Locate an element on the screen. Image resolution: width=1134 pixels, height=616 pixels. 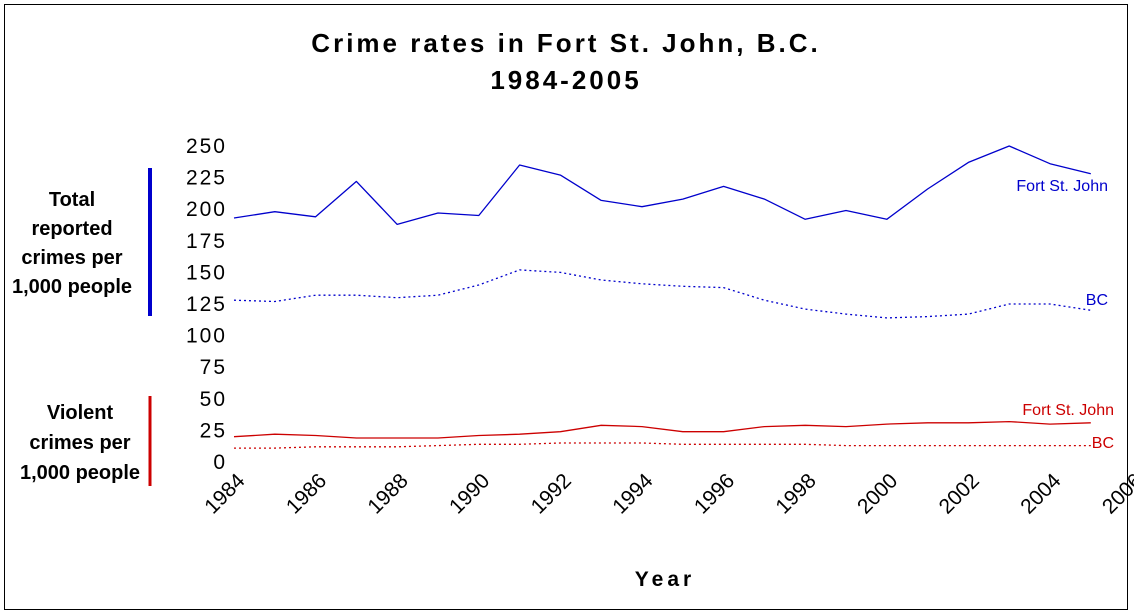
chart-title-line-2: 1984-2005 is located at coordinates (565, 80).